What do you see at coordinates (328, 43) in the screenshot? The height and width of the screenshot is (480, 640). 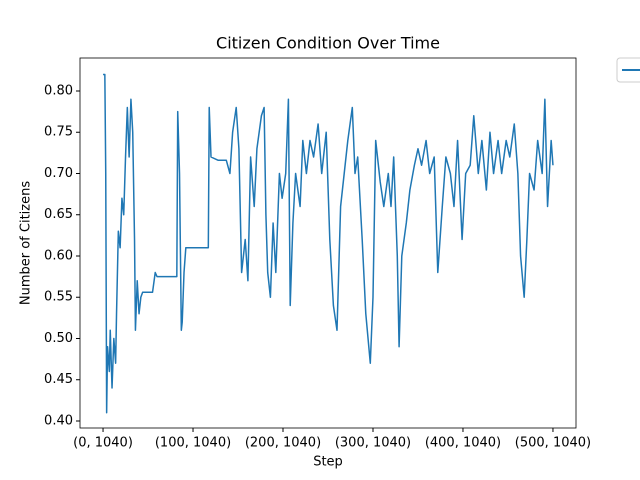 I see `chart-title: Citizen Condition Over Time` at bounding box center [328, 43].